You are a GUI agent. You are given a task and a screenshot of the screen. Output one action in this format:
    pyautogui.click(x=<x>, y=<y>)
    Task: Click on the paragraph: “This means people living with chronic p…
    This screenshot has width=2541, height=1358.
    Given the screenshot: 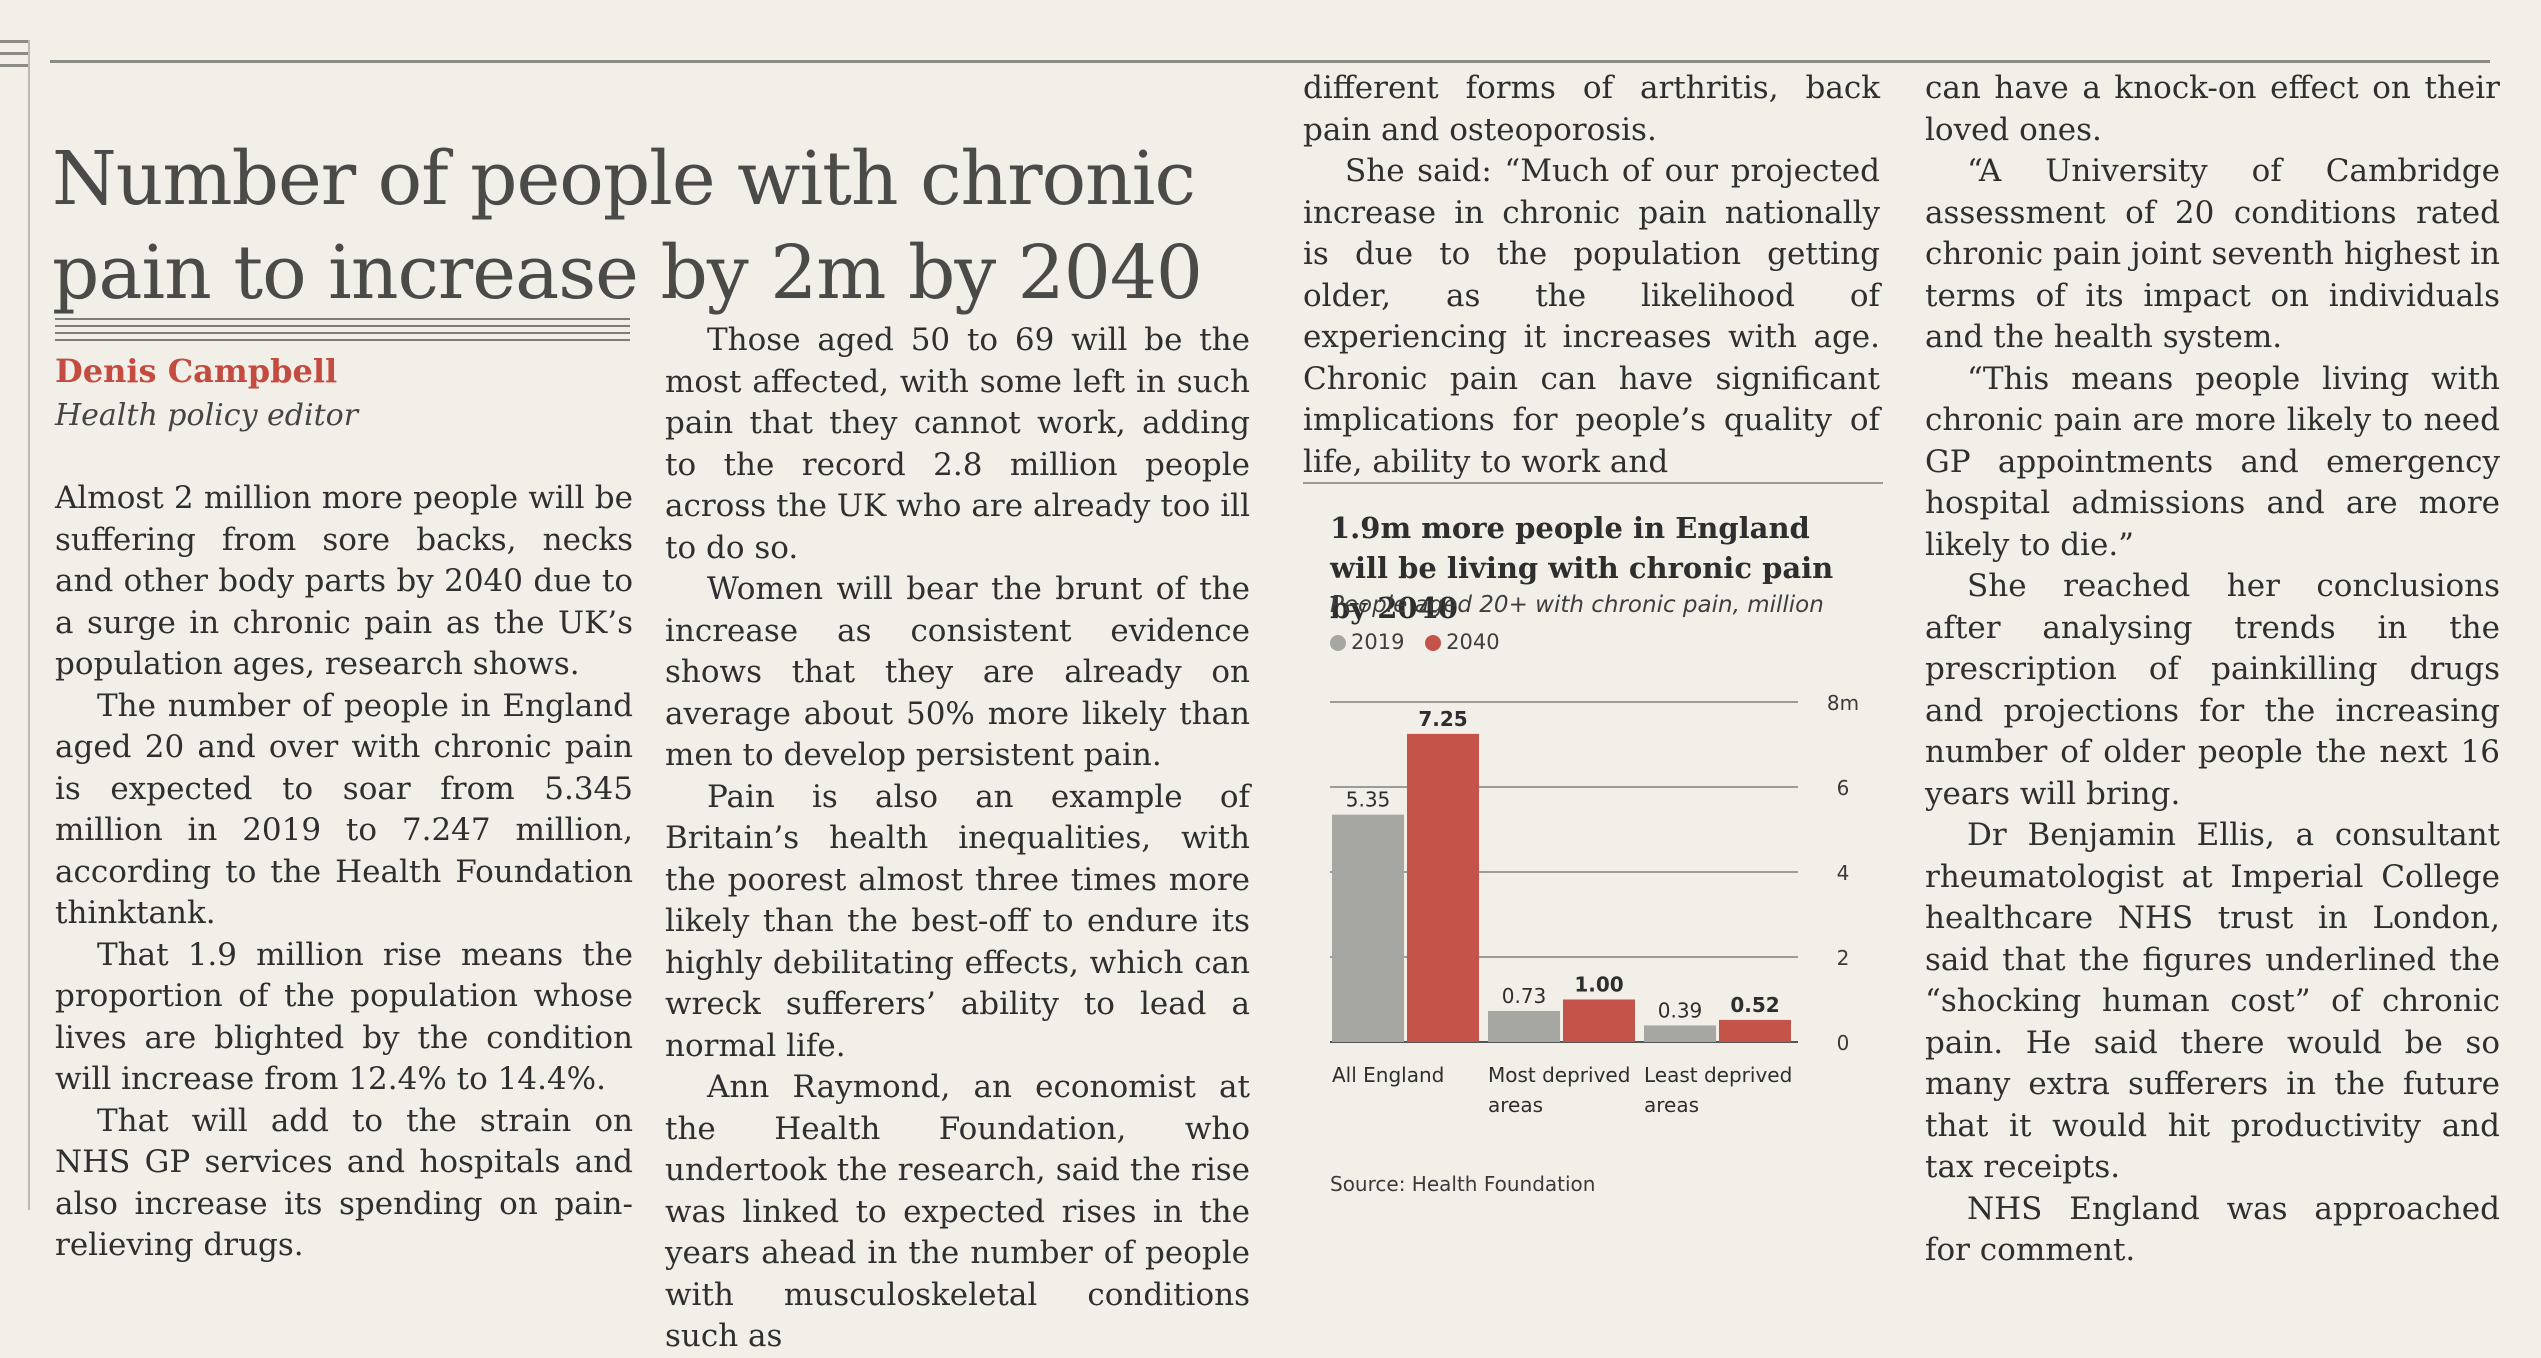 What is the action you would take?
    pyautogui.click(x=2212, y=461)
    